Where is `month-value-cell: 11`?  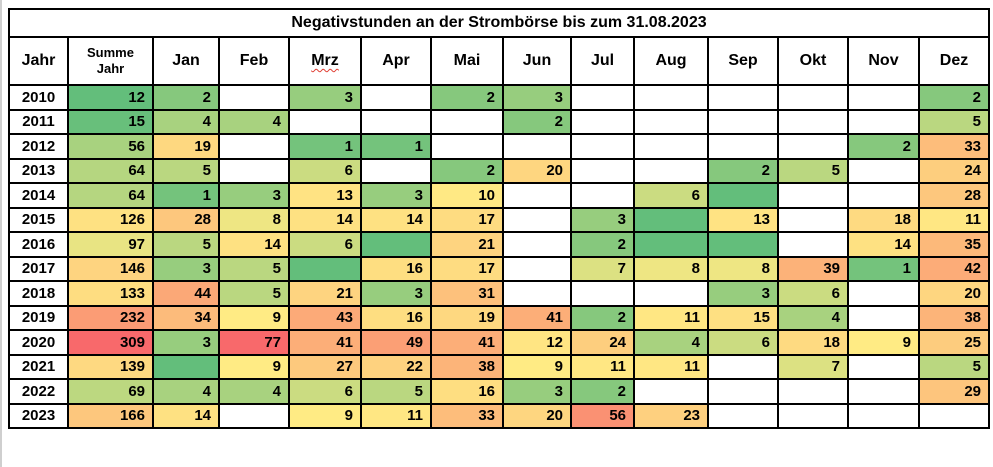 month-value-cell: 11 is located at coordinates (602, 366).